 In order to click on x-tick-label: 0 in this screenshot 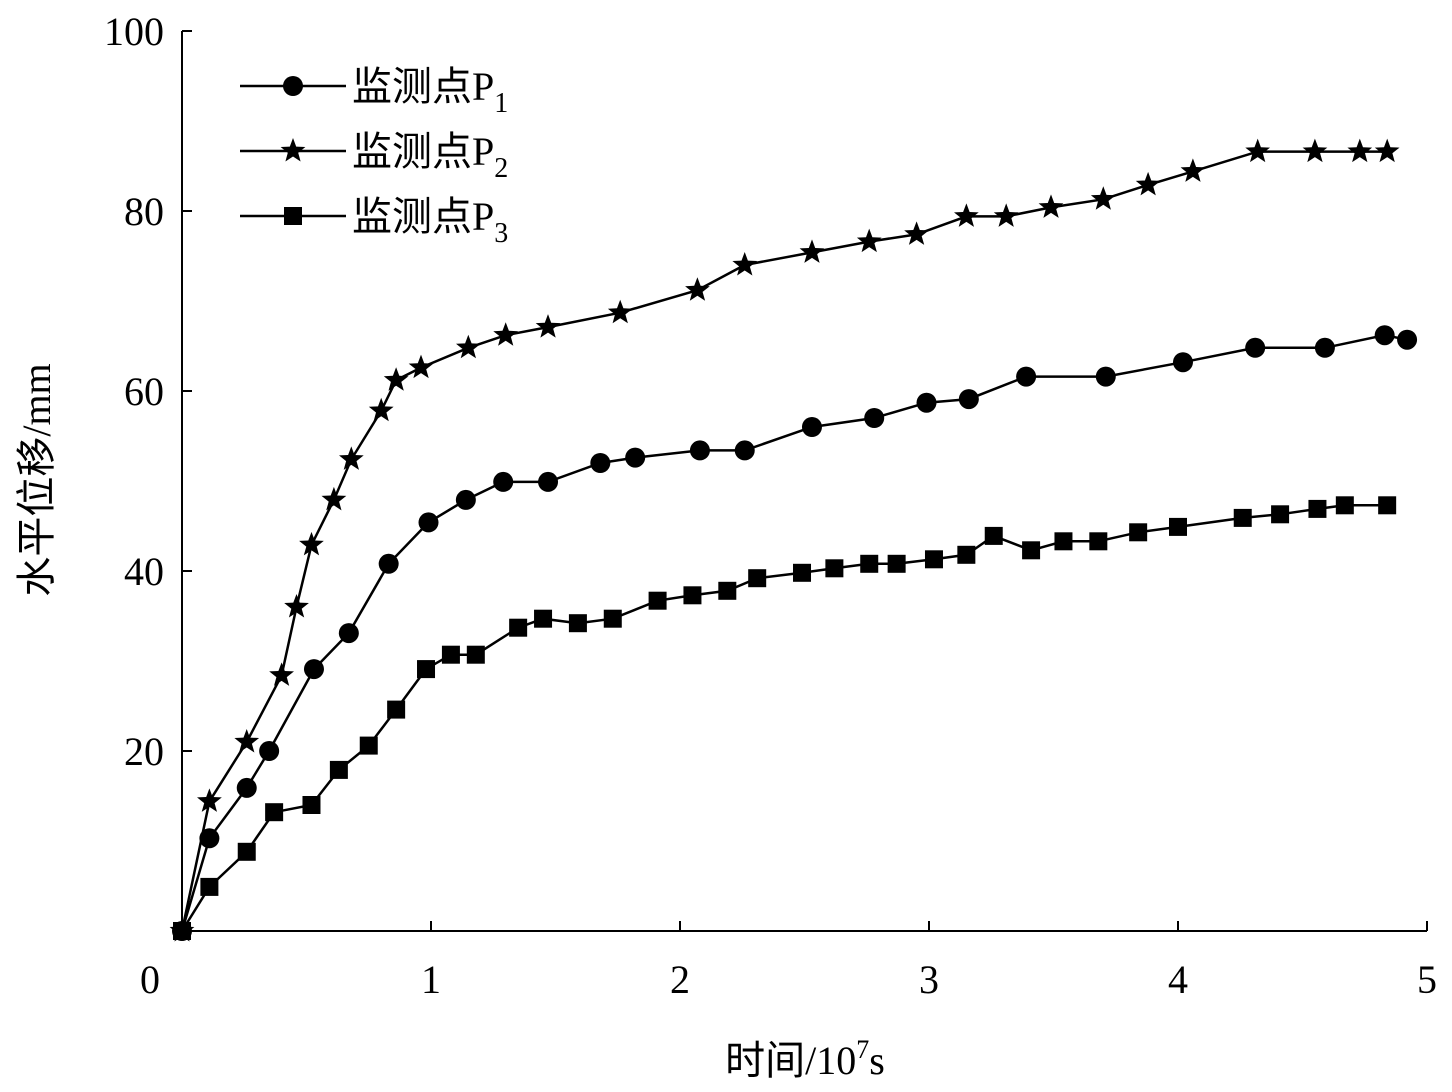, I will do `click(150, 979)`.